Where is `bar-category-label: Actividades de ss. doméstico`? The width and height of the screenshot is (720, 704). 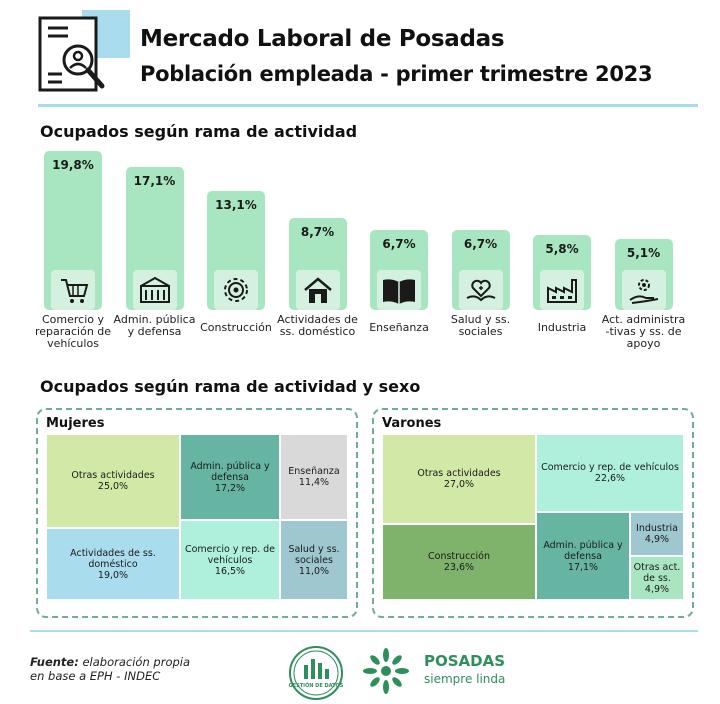
bar-category-label: Actividades de ss. doméstico is located at coordinates (317, 325).